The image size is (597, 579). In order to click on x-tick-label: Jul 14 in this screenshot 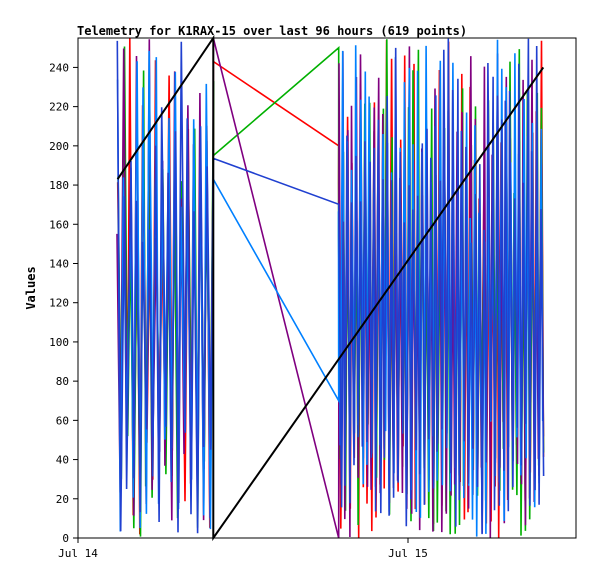, I will do `click(78, 553)`.